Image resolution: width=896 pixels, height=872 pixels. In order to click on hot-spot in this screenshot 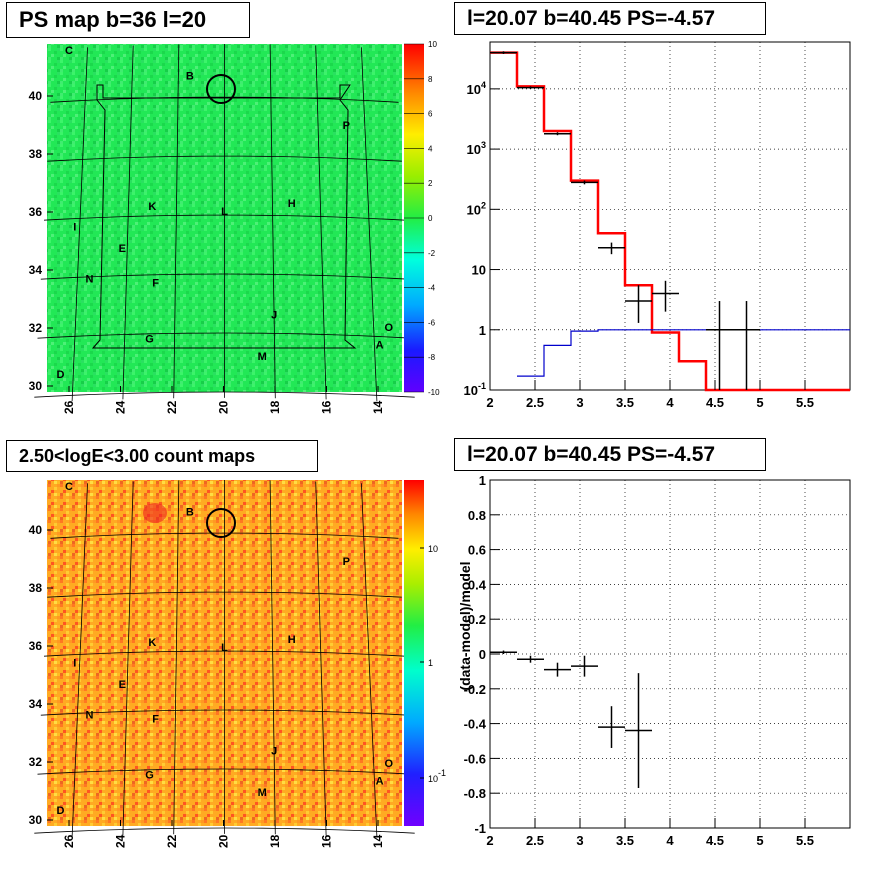, I will do `click(155, 513)`.